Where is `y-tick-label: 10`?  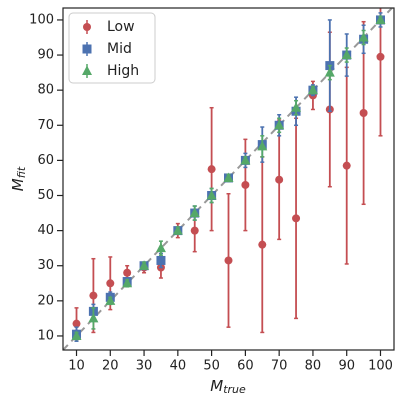 y-tick-label: 10 is located at coordinates (45, 335).